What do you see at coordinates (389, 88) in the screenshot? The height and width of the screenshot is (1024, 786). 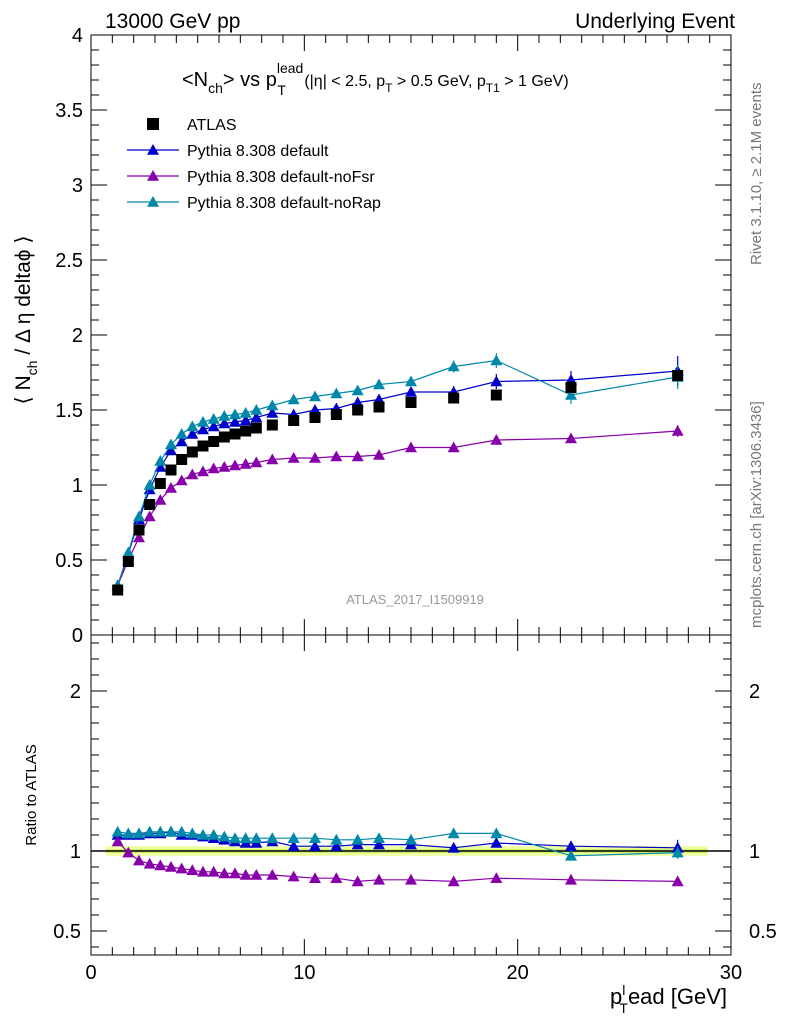 I see `title-cut-sub-a: T` at bounding box center [389, 88].